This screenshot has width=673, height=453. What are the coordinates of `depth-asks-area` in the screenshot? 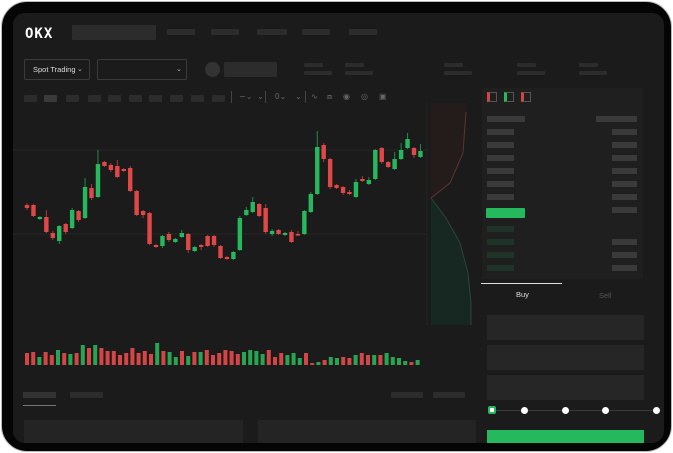 It's located at (448, 150).